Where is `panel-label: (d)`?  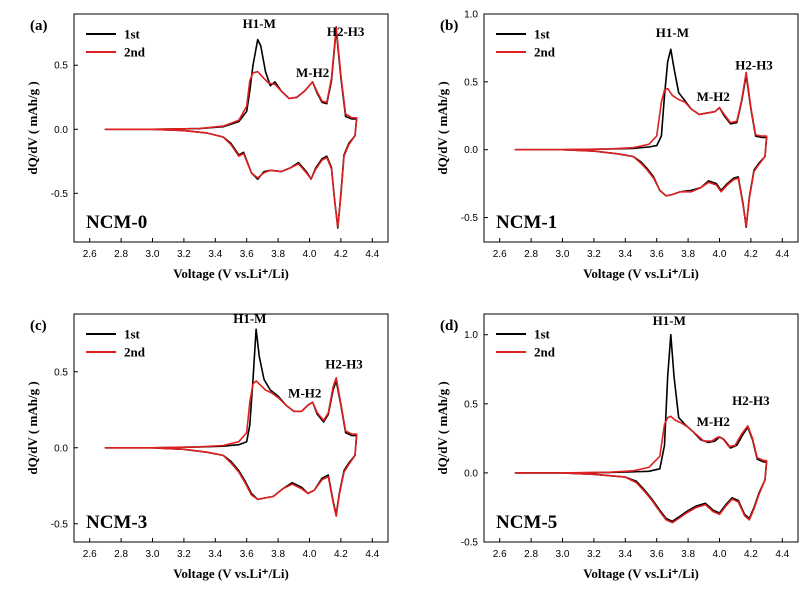
panel-label: (d) is located at coordinates (449, 326).